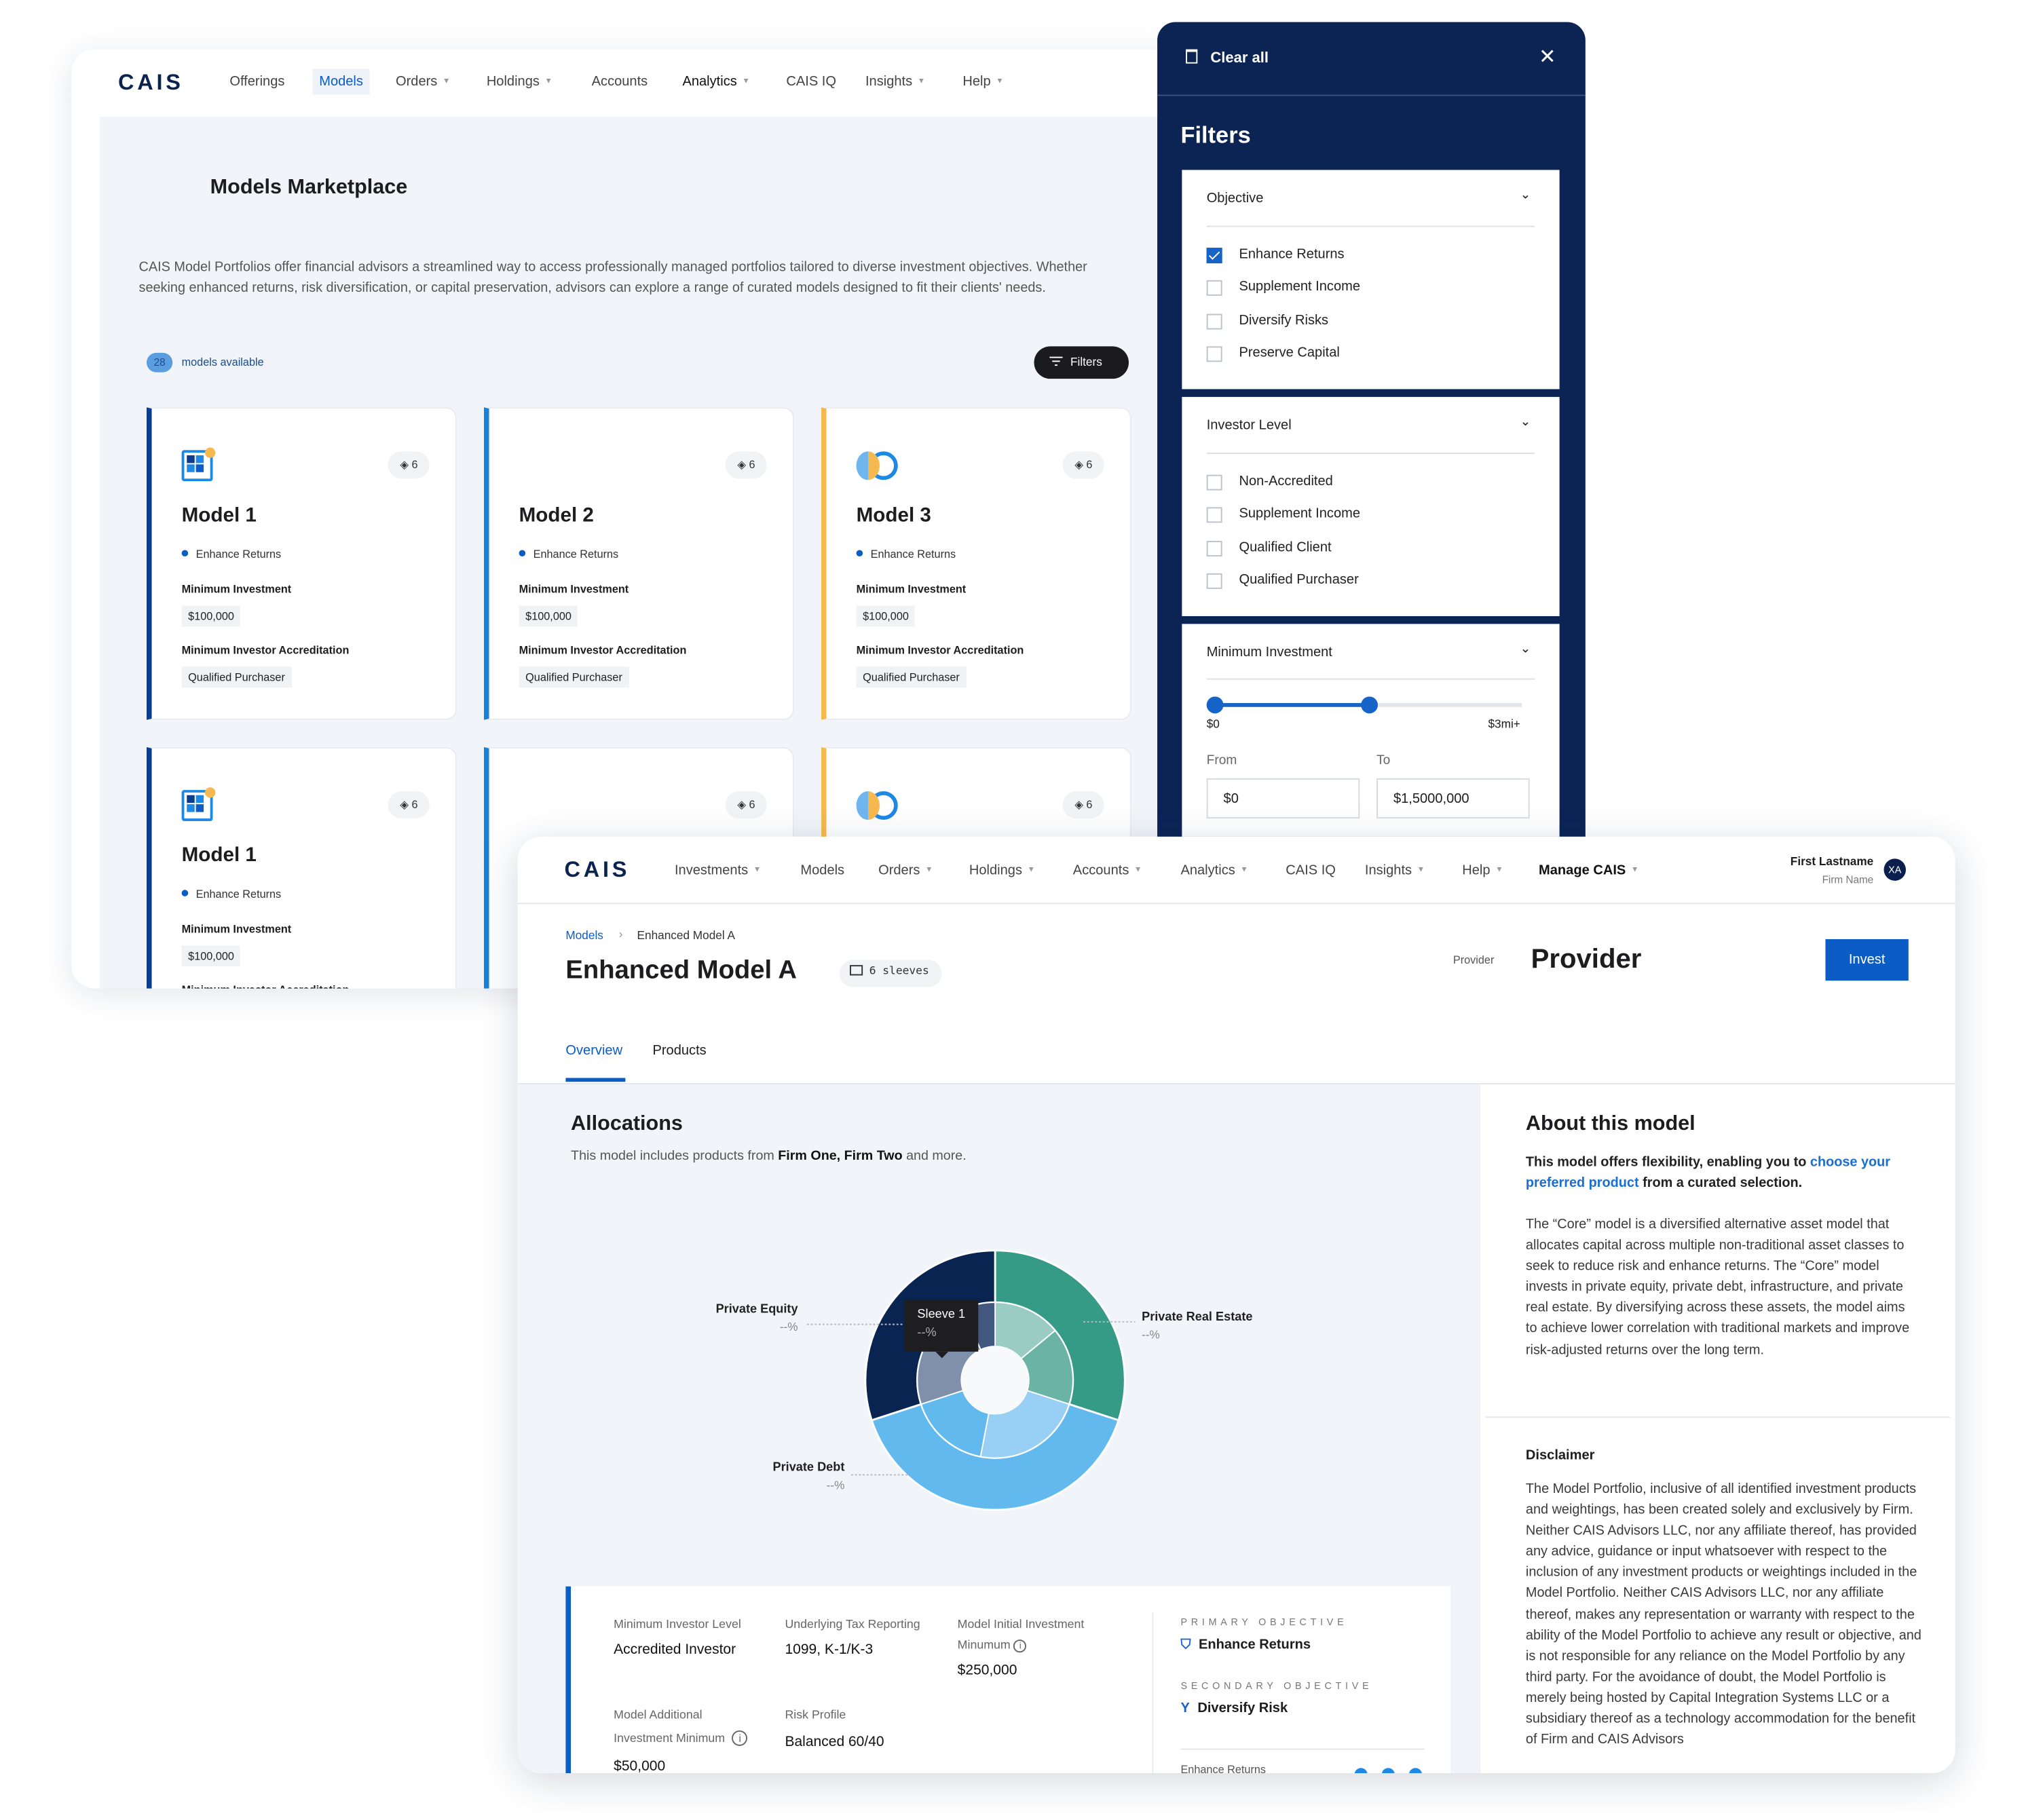  Describe the element at coordinates (1283, 799) in the screenshot. I see `from-input: $0` at that location.